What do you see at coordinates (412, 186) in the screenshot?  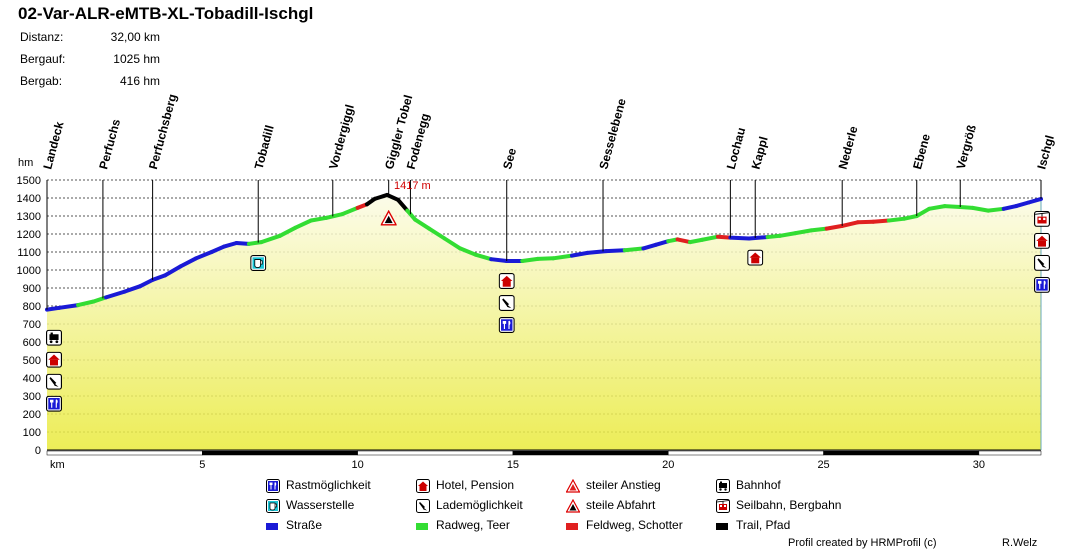 I see `max-elevation-label: 1417 m` at bounding box center [412, 186].